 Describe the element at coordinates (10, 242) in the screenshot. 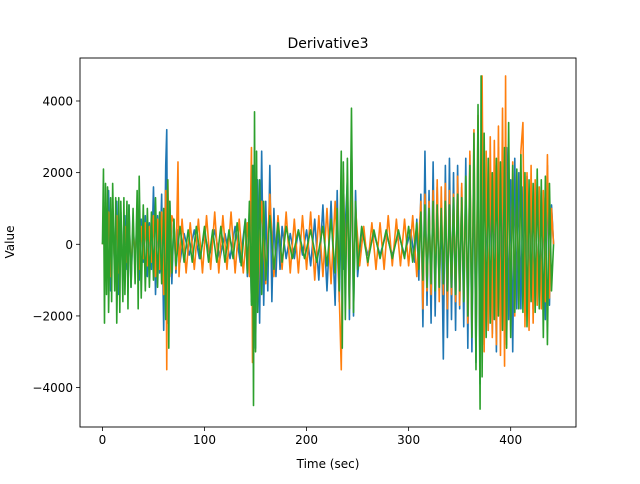

I see `y-axis-label: Value` at that location.